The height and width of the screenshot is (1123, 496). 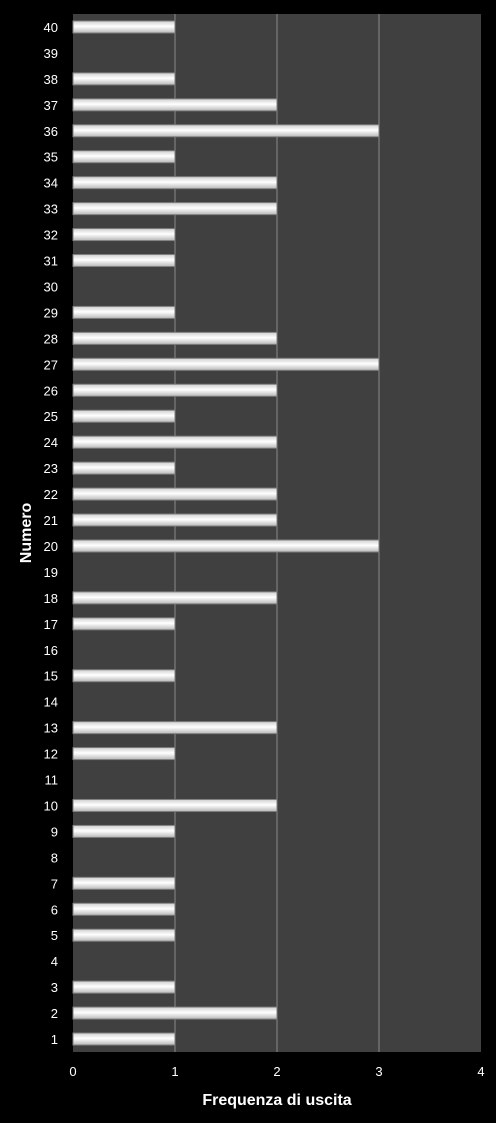 What do you see at coordinates (51, 728) in the screenshot?
I see `y-tick-label-13: 13` at bounding box center [51, 728].